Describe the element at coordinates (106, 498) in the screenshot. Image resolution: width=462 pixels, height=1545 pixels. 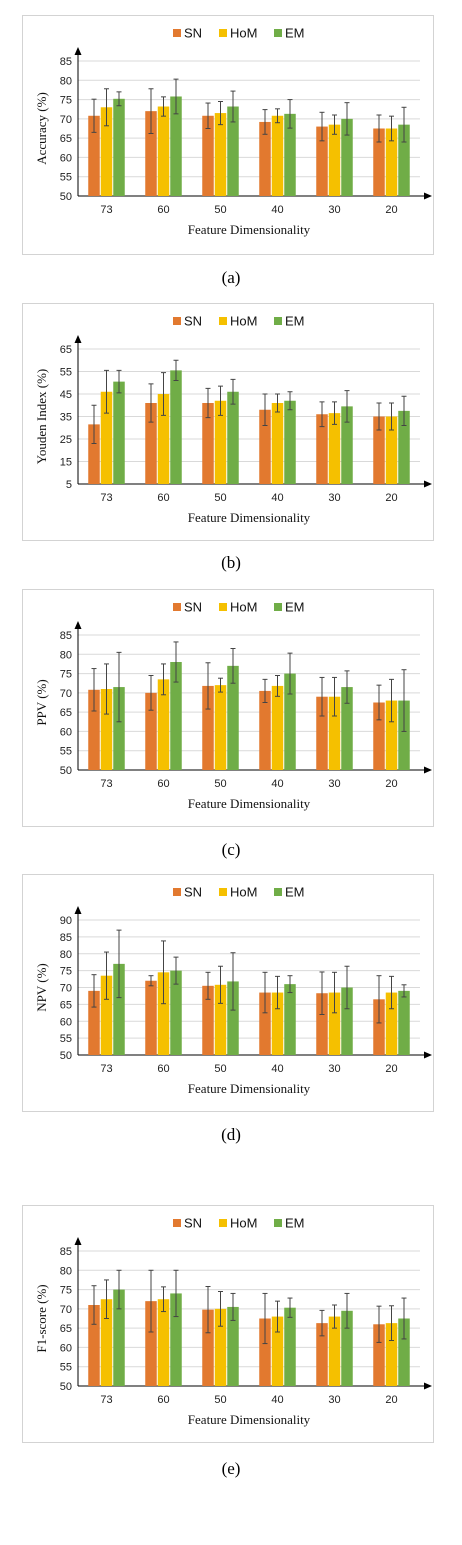
I see `x-tick-label: 73` at that location.